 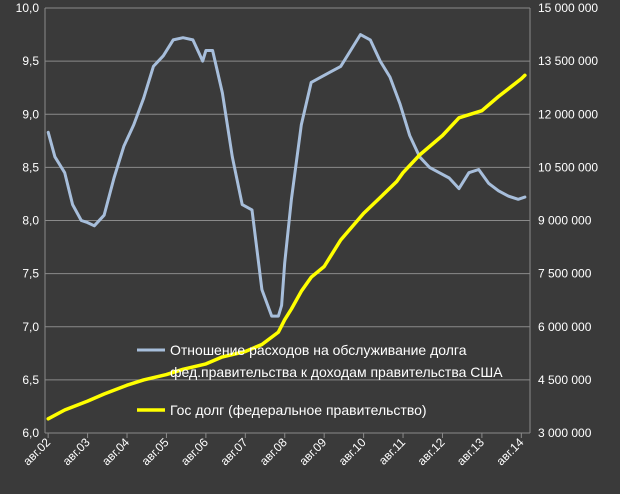 What do you see at coordinates (431, 451) in the screenshot?
I see `x-tick-label: авг.12` at bounding box center [431, 451].